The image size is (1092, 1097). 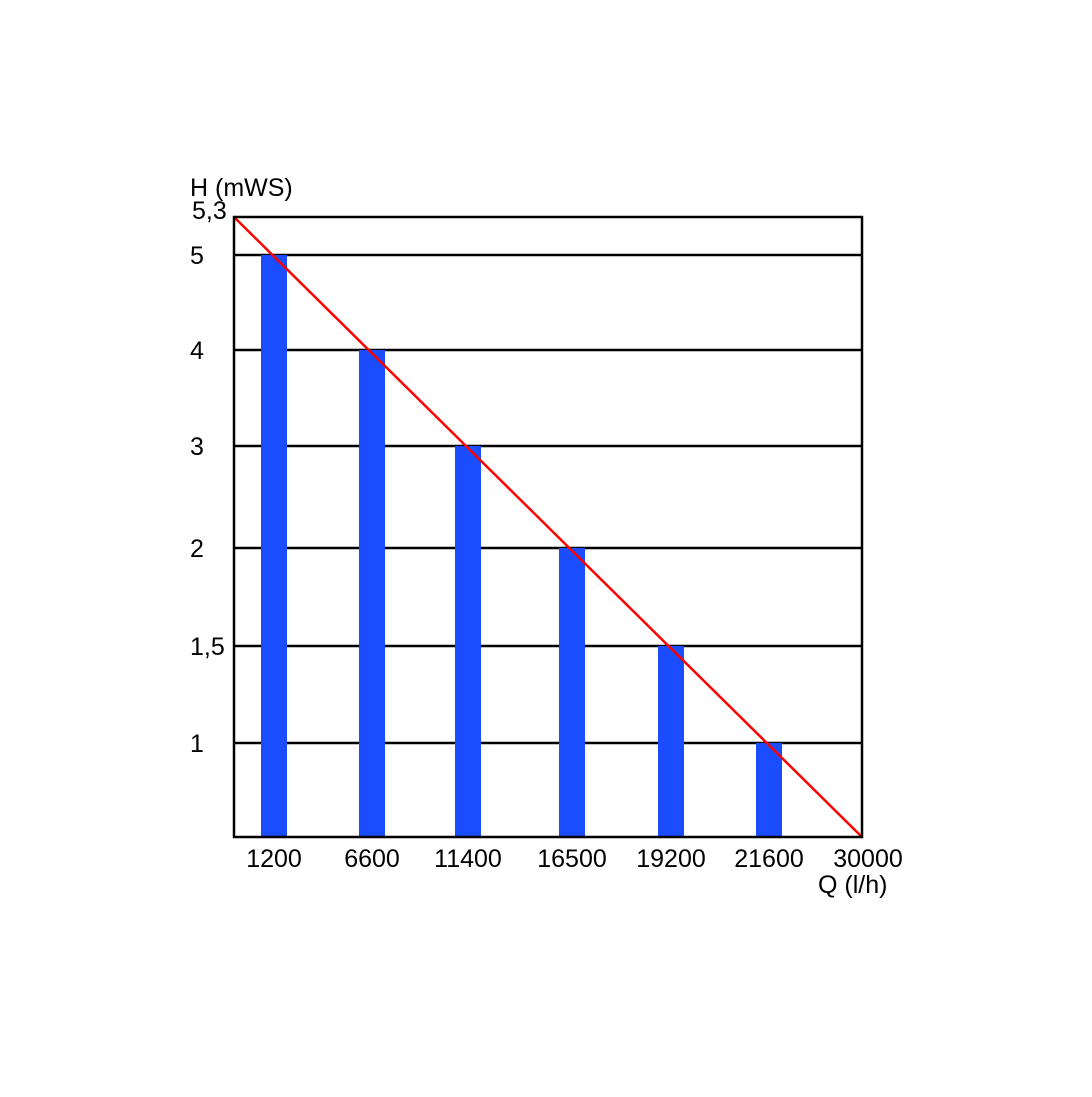 I want to click on y-tick-label: 2, so click(x=197, y=549).